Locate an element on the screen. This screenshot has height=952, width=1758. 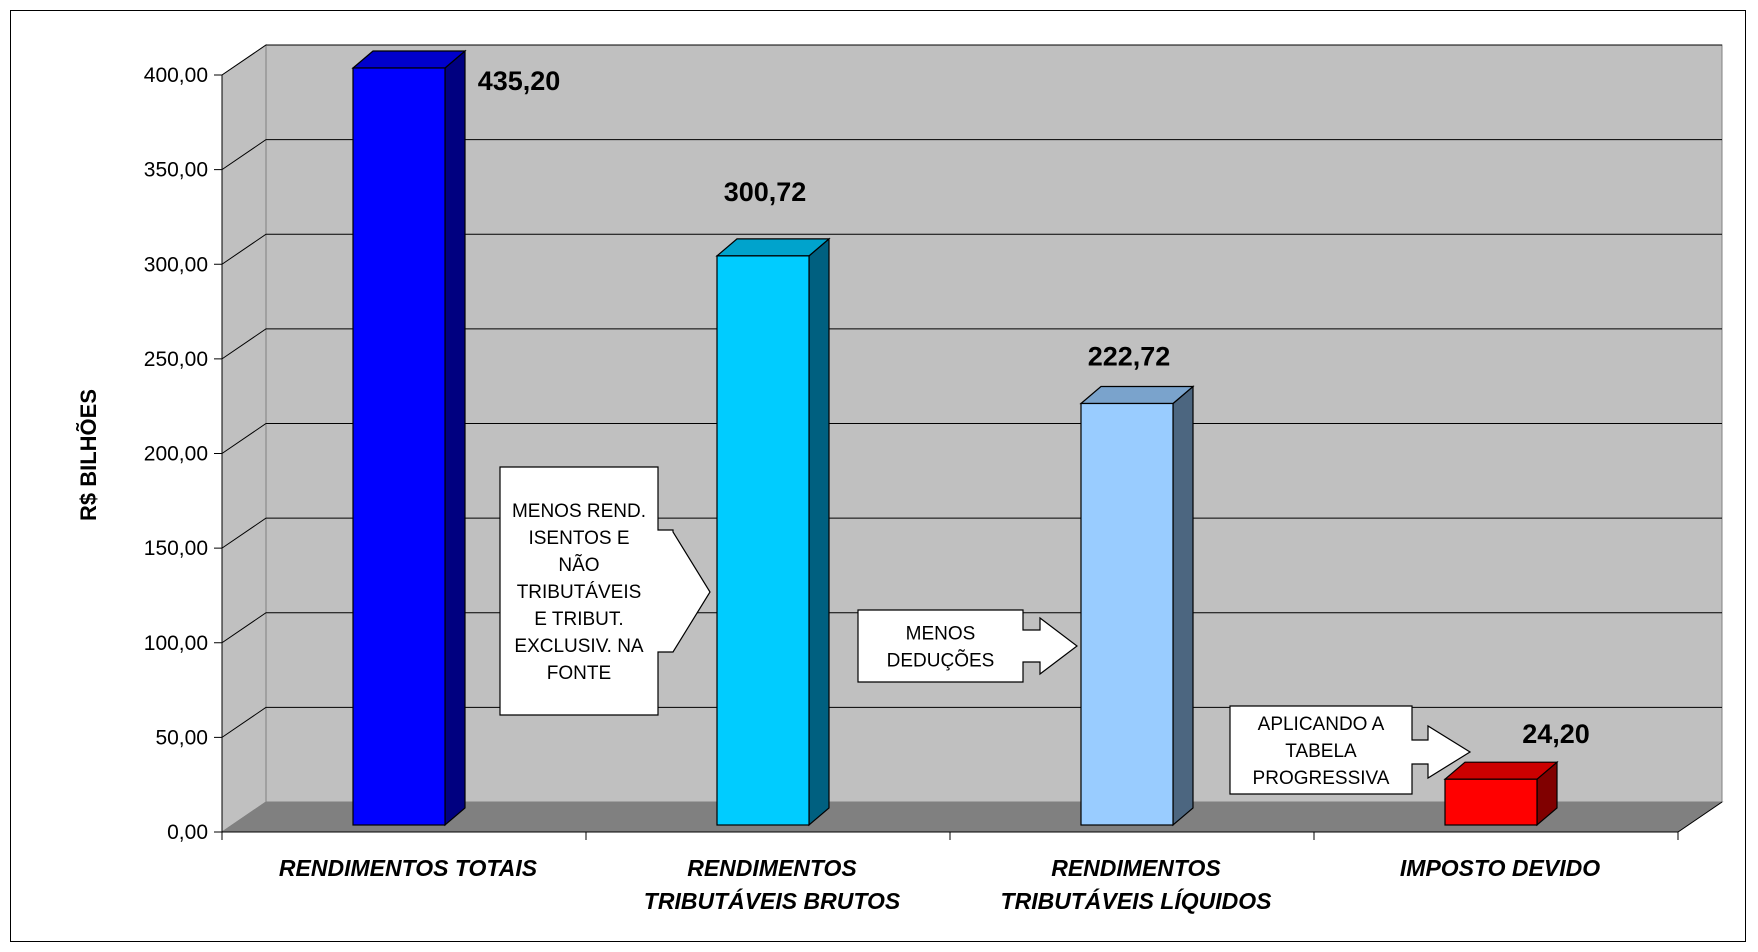
callout-menos-deducoes: MENOS DEDUÇÕES is located at coordinates (967, 646).